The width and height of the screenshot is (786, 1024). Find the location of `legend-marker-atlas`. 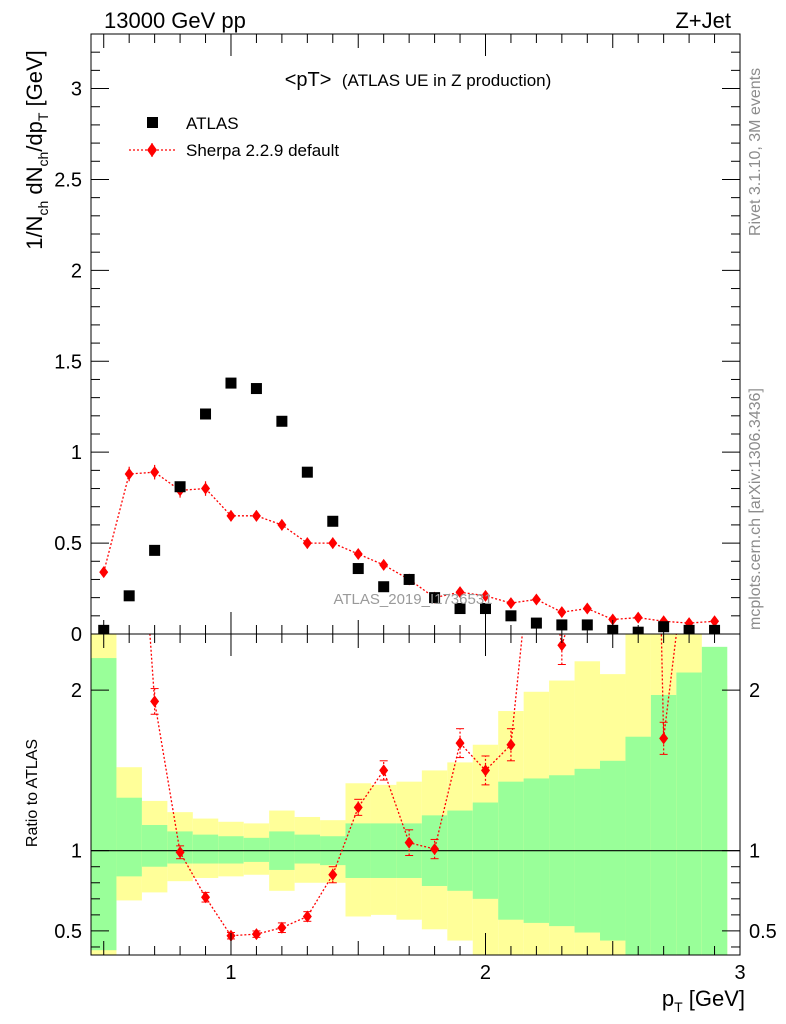

legend-marker-atlas is located at coordinates (152, 122).